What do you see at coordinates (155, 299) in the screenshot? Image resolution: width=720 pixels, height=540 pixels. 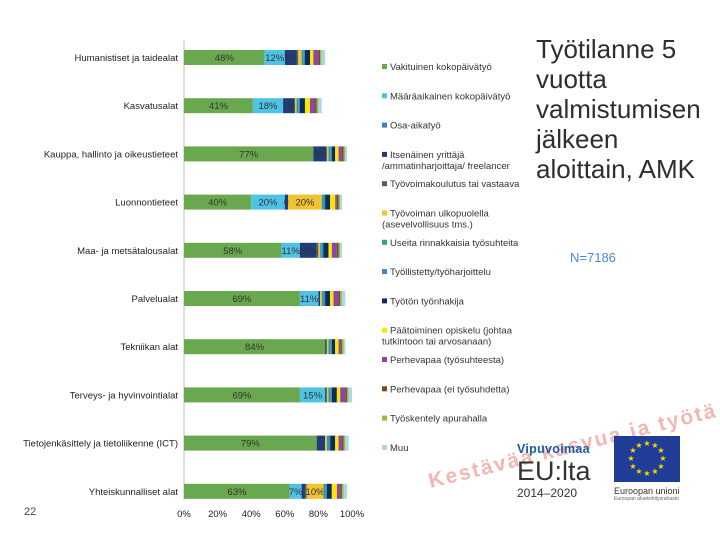 I see `category-label: Palvelualat` at bounding box center [155, 299].